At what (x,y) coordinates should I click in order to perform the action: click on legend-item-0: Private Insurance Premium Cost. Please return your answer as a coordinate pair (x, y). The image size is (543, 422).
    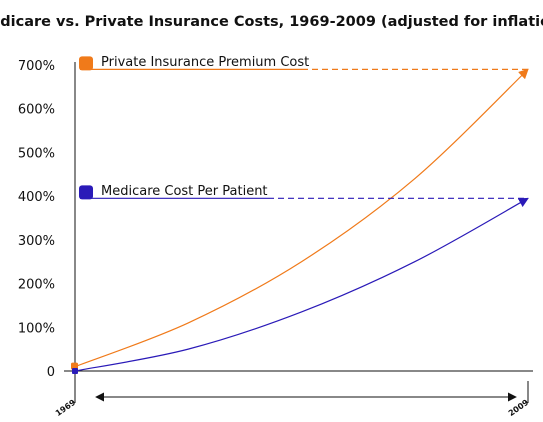
    Looking at the image, I should click on (303, 63).